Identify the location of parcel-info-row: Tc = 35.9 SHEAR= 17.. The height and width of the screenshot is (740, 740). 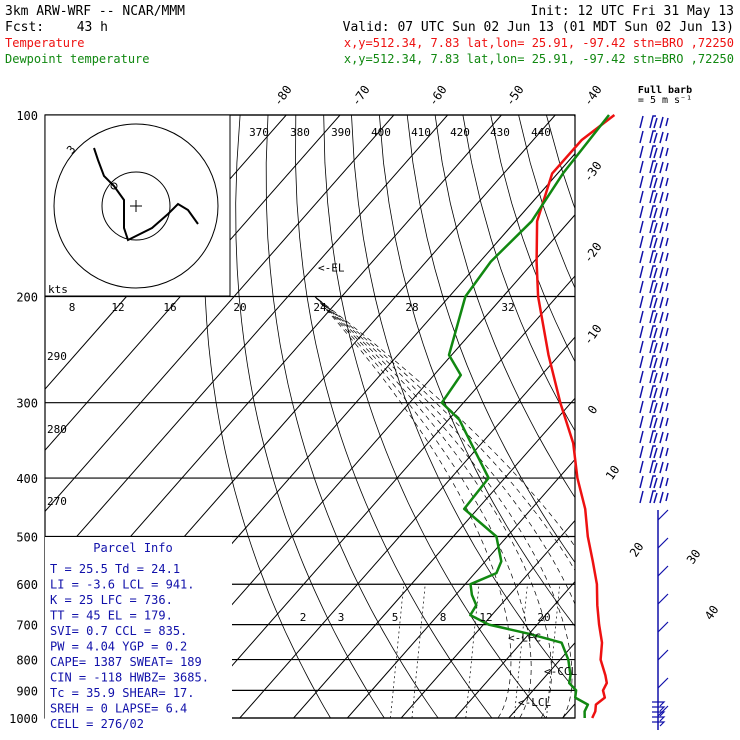
(122, 693).